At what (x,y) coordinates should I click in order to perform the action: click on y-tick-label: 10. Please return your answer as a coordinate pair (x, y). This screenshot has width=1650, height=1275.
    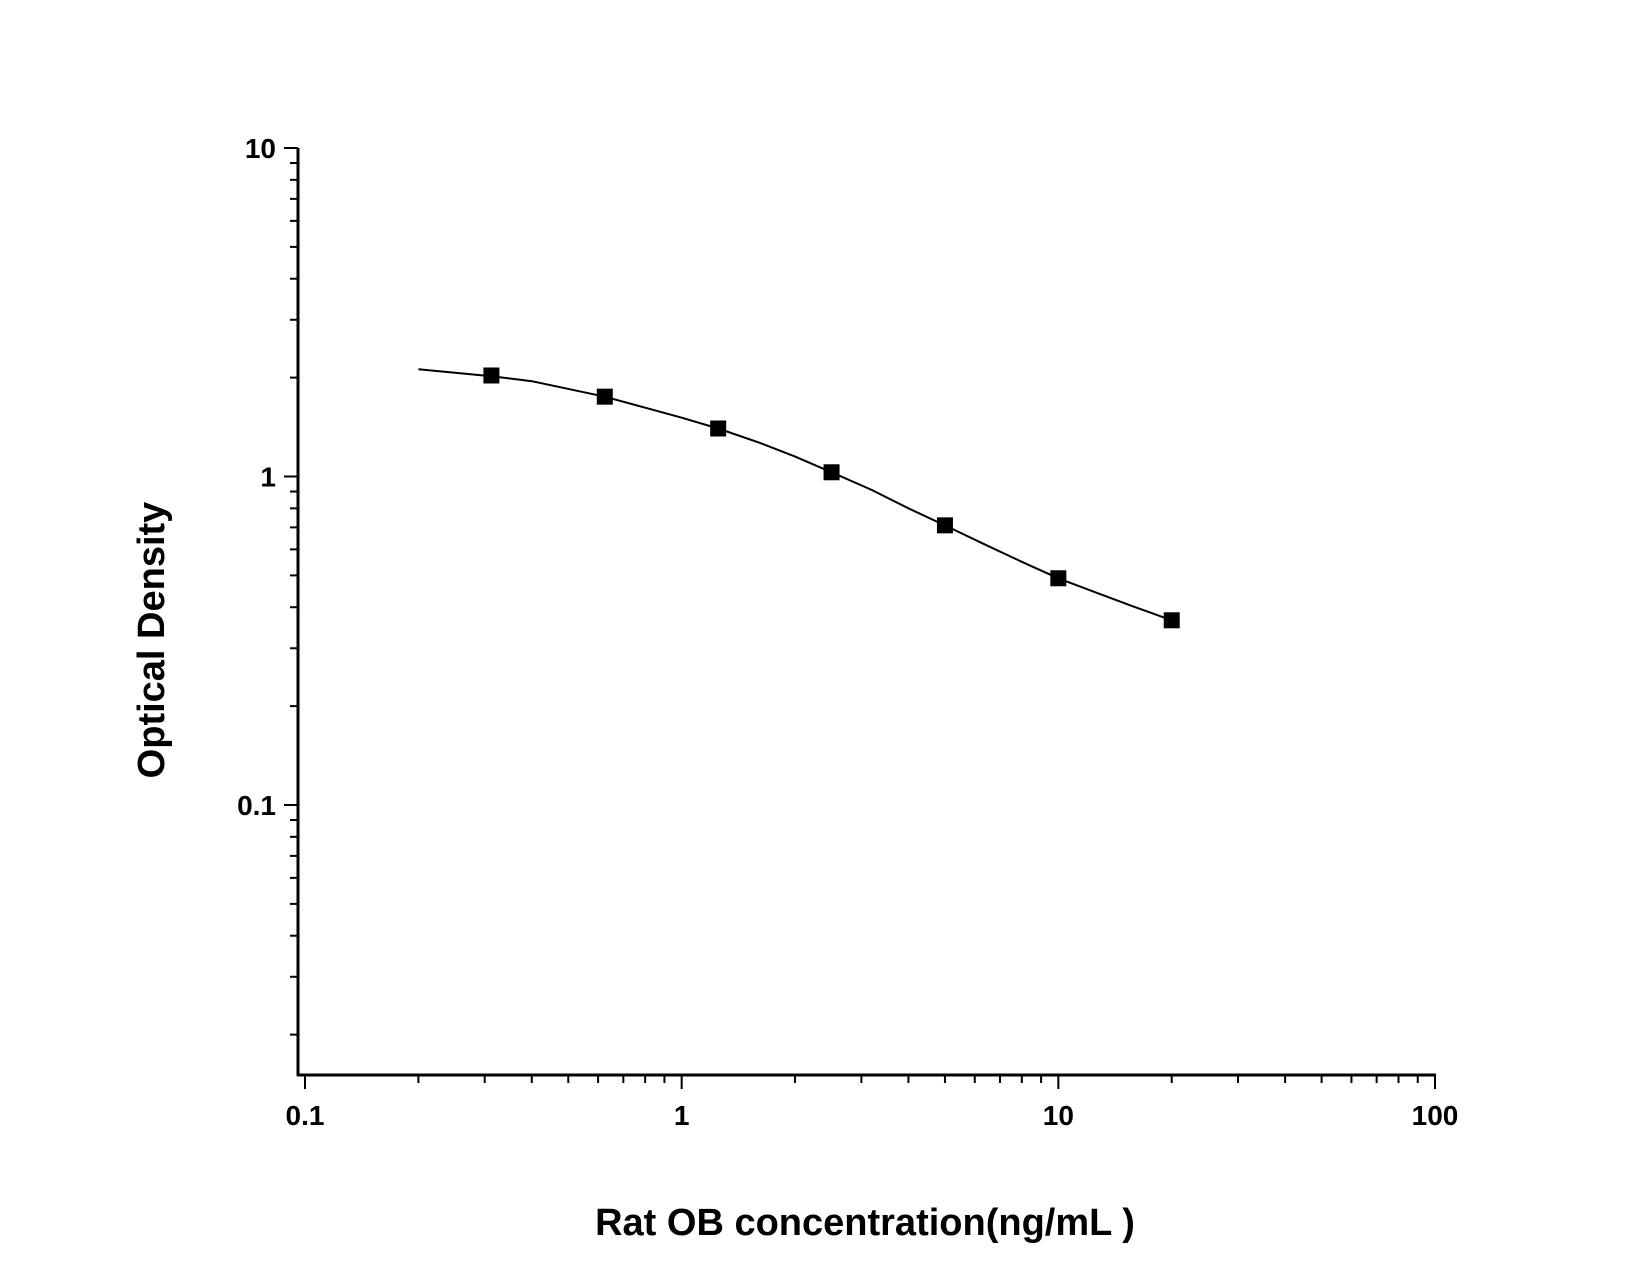
    Looking at the image, I should click on (260, 148).